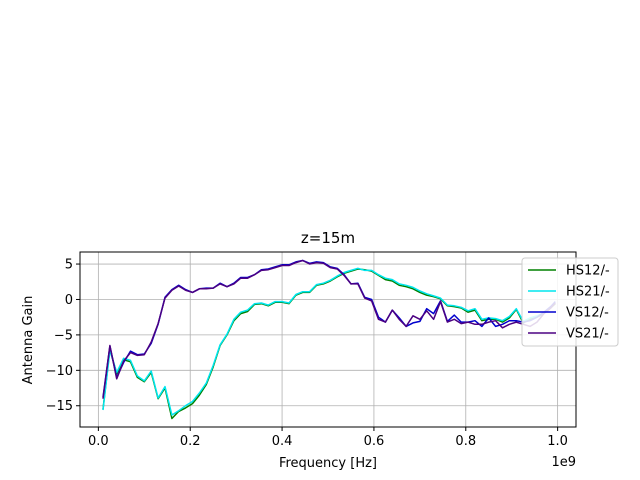 Image resolution: width=640 pixels, height=480 pixels. Describe the element at coordinates (98, 441) in the screenshot. I see `x-tick-label: 0.0` at that location.